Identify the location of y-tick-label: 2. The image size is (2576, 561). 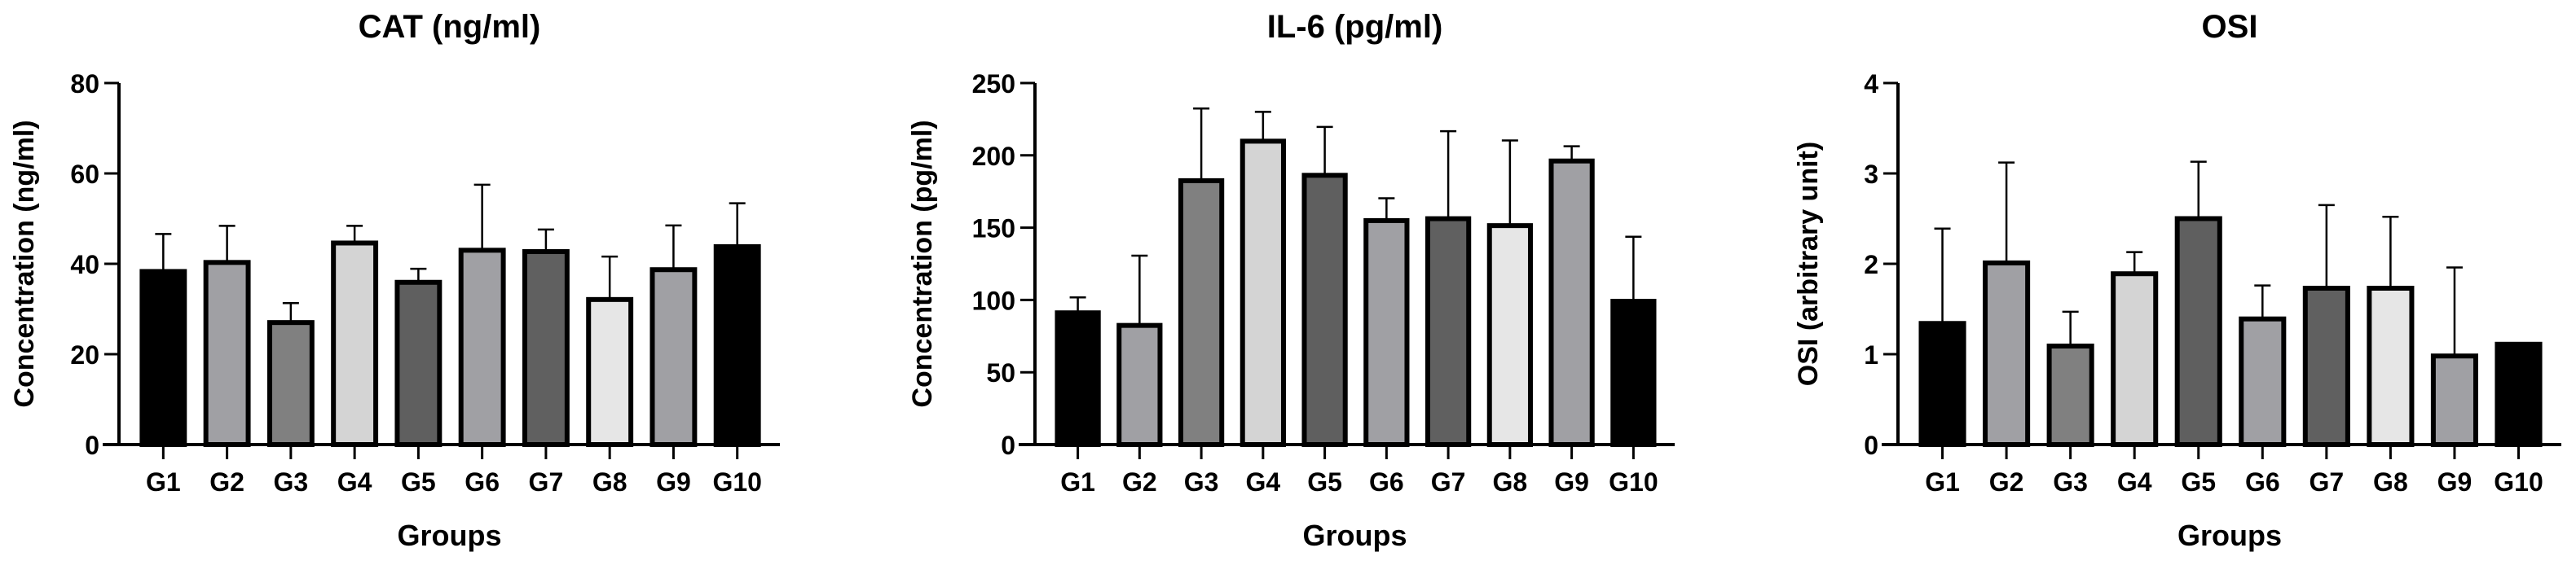
(1871, 264).